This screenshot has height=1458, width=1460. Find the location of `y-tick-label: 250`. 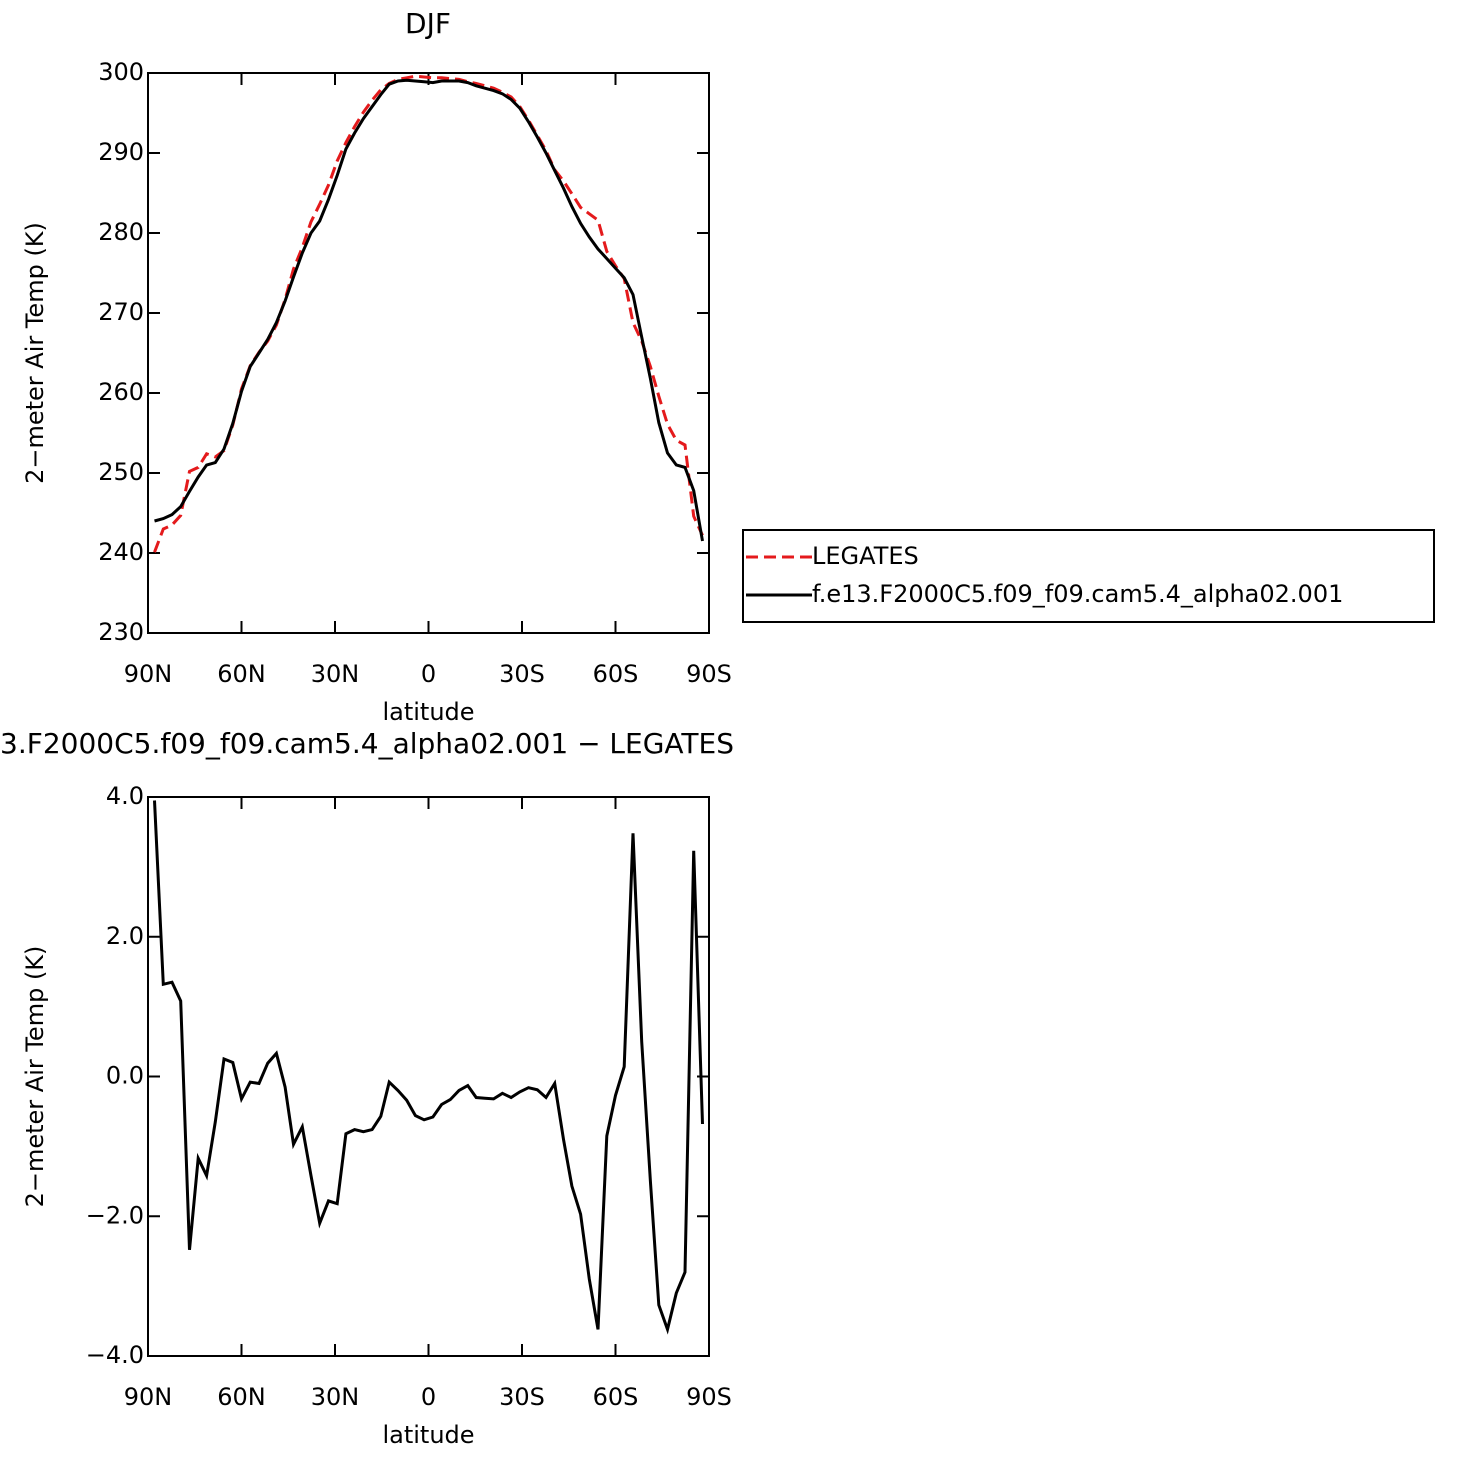

y-tick-label: 250 is located at coordinates (121, 472).